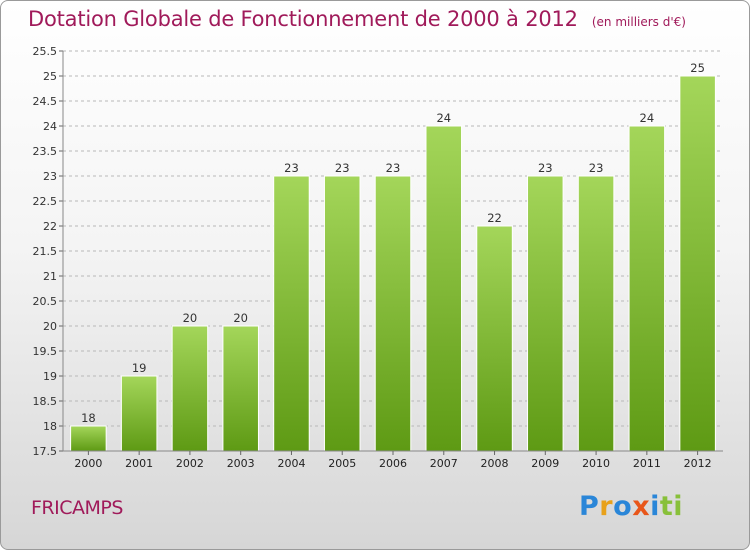 The height and width of the screenshot is (550, 750). What do you see at coordinates (50, 276) in the screenshot?
I see `y-tick-label: 21` at bounding box center [50, 276].